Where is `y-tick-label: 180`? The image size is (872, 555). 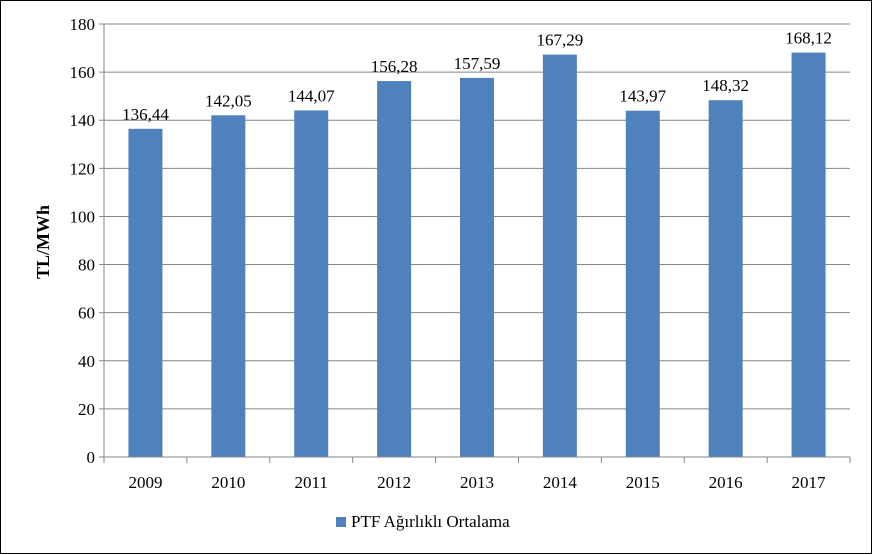 y-tick-label: 180 is located at coordinates (83, 24).